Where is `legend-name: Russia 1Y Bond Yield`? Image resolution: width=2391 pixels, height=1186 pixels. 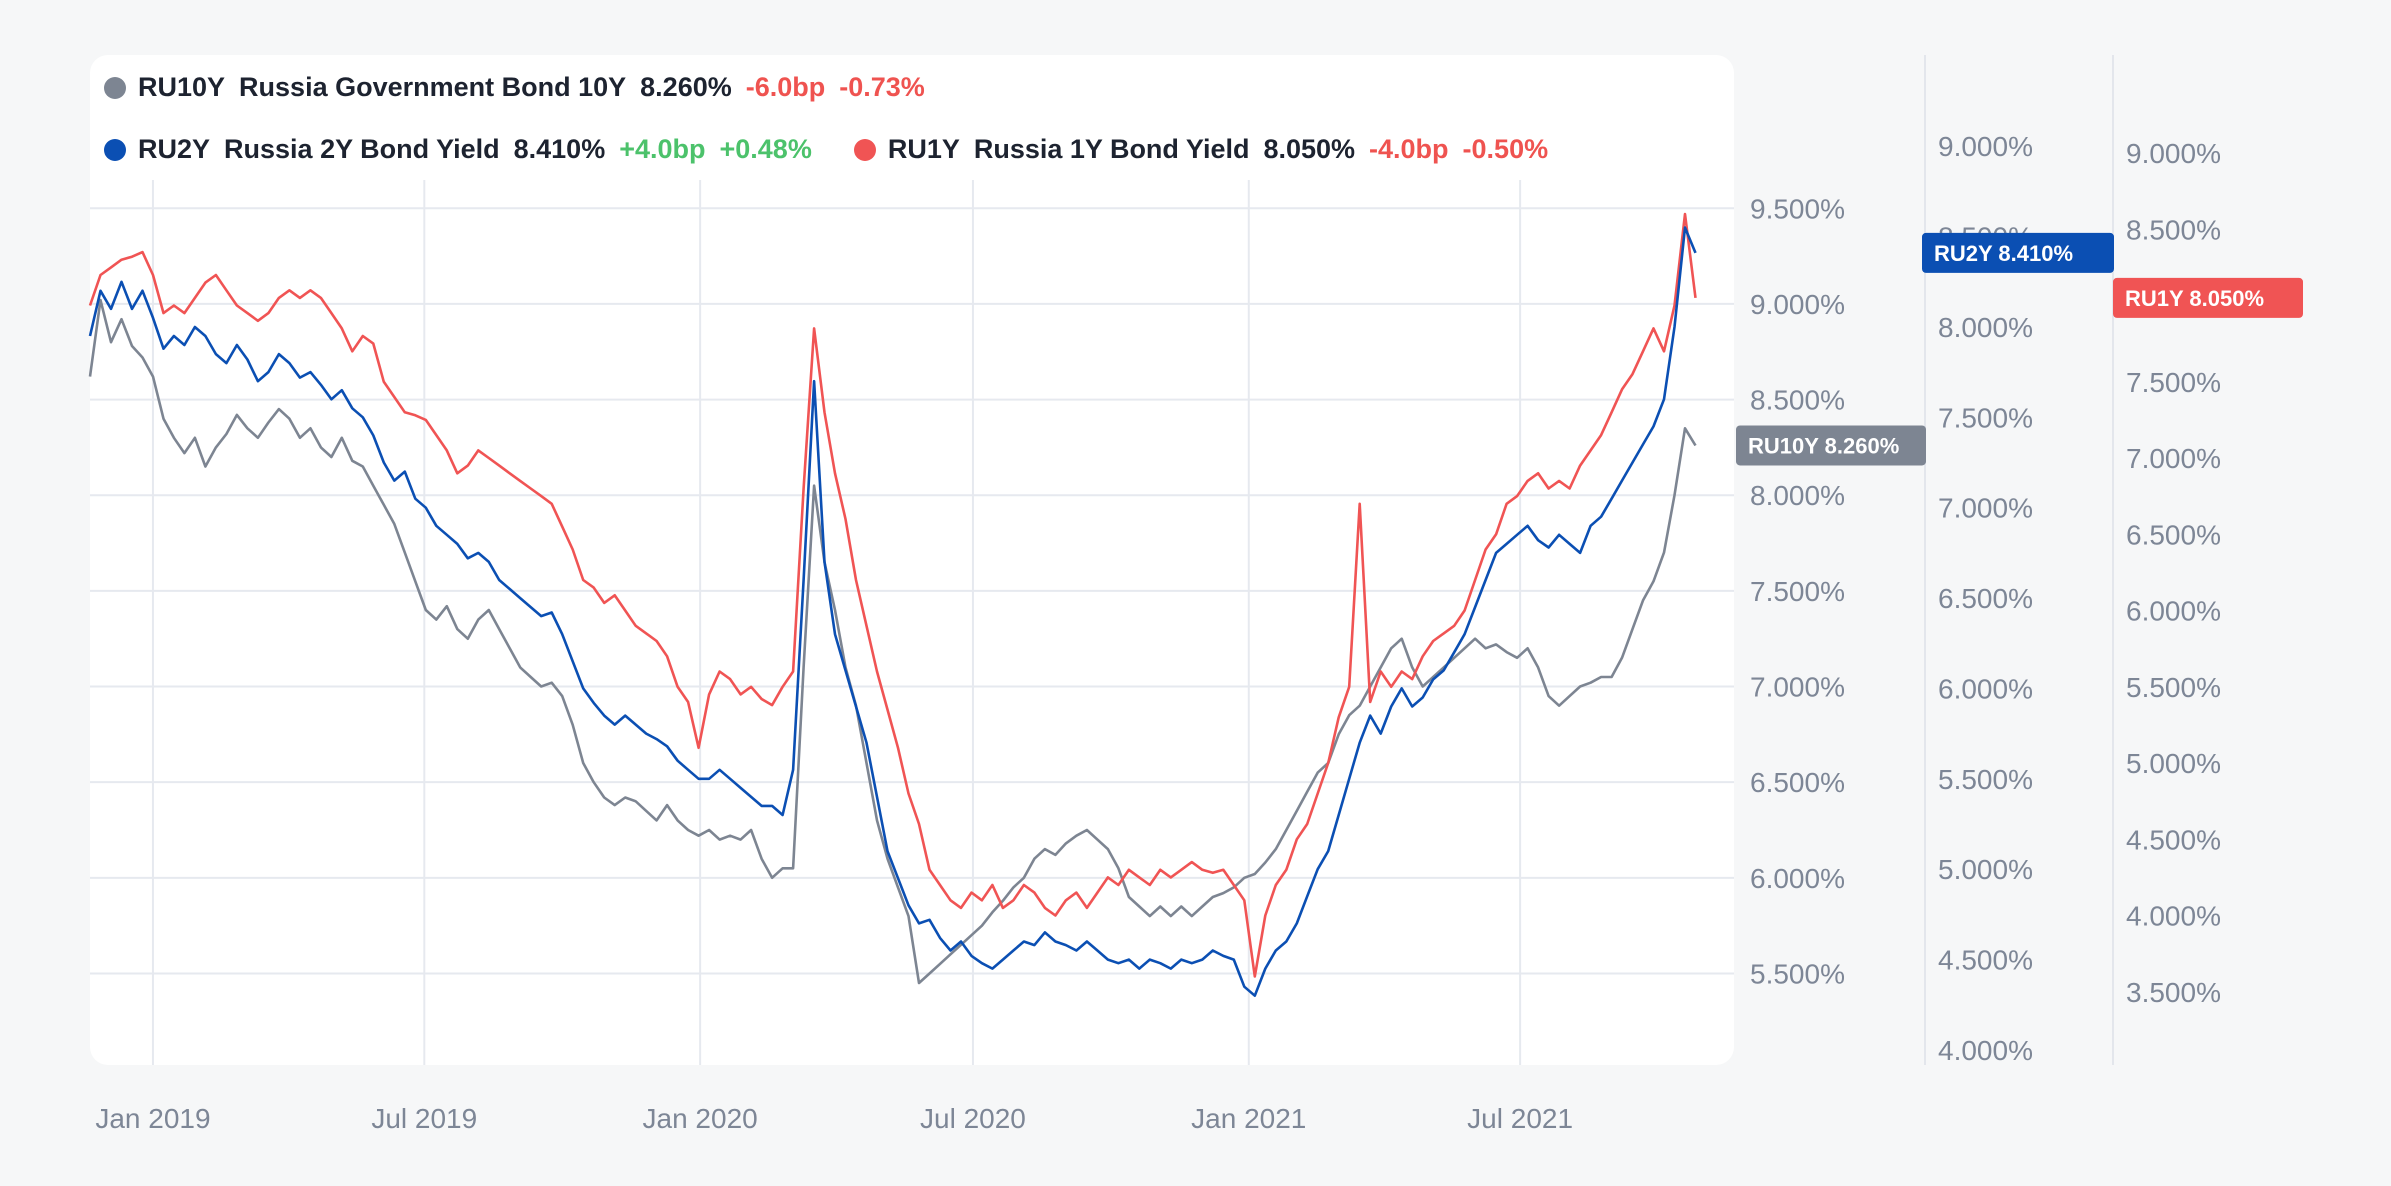 legend-name: Russia 1Y Bond Yield is located at coordinates (1111, 149).